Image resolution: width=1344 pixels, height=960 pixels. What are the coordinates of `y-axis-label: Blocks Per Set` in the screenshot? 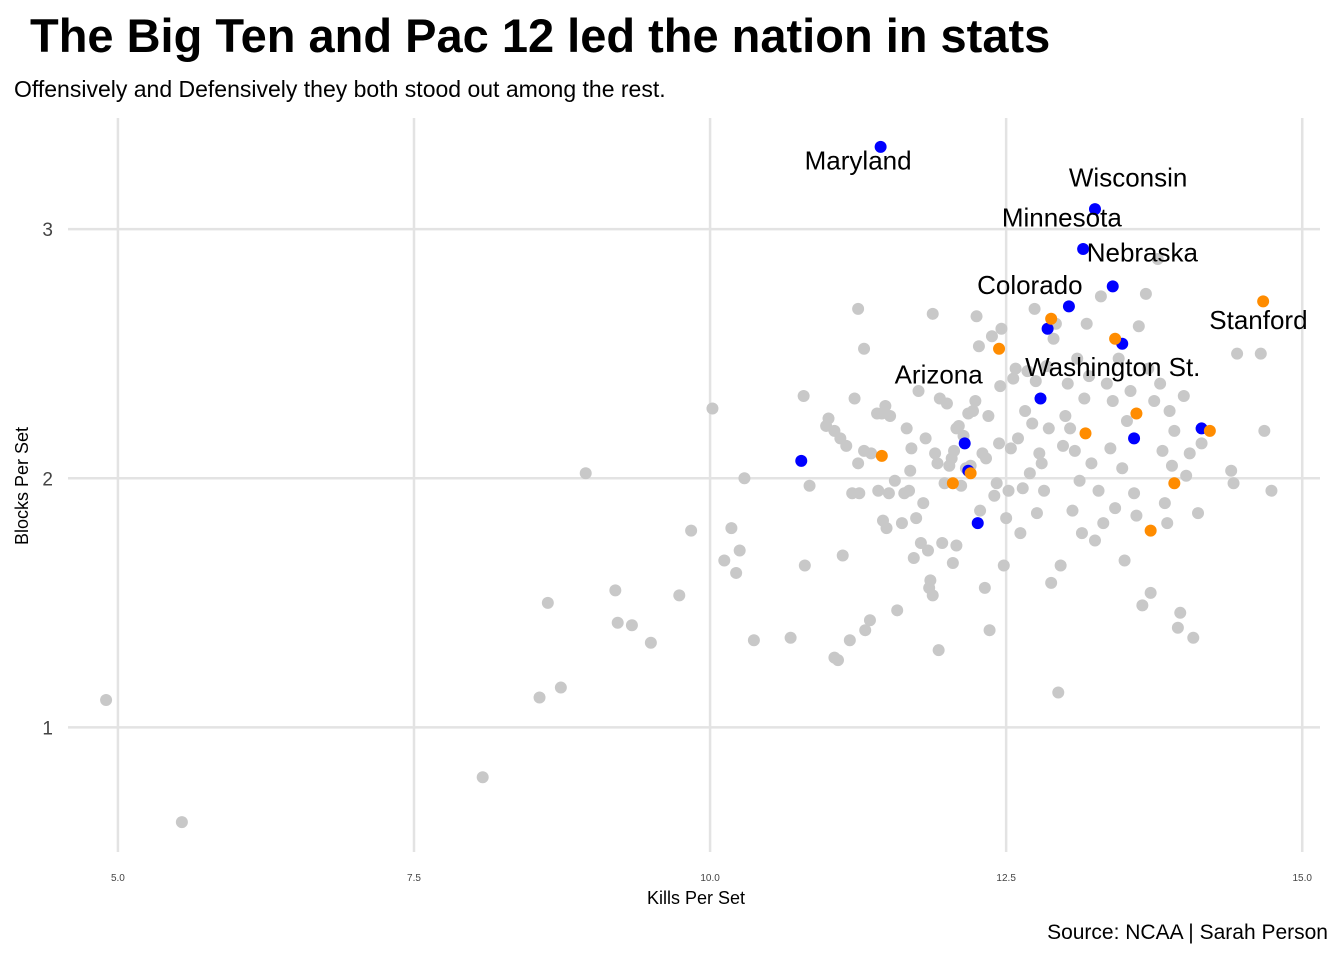 It's located at (22, 486).